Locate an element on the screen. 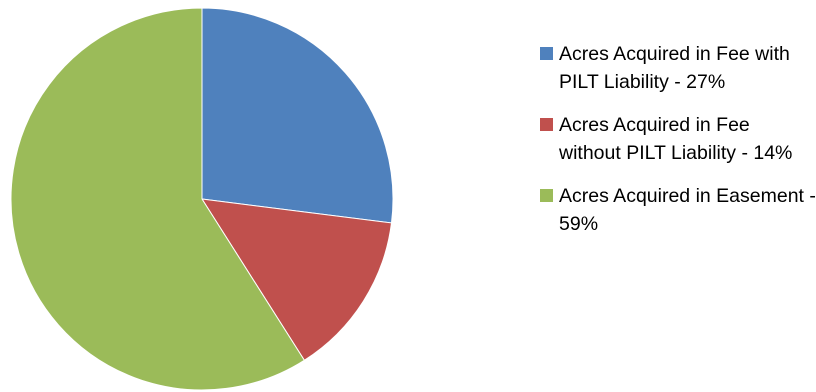 This screenshot has width=816, height=392. legend-label: Acres Acquired in Easement - 59% is located at coordinates (687, 210).